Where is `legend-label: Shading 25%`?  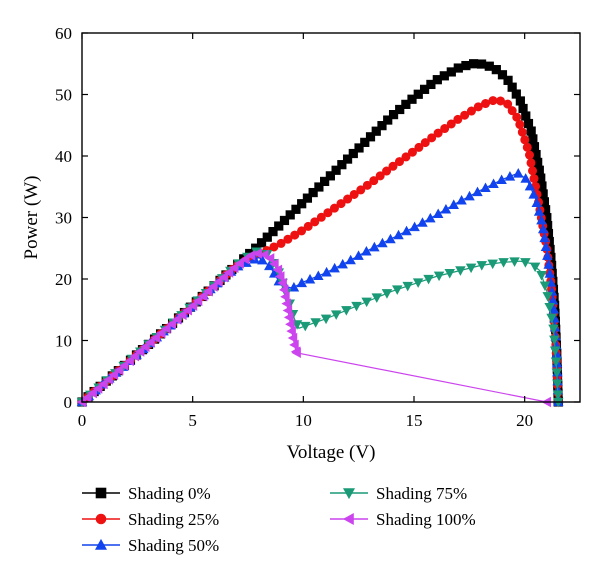 legend-label: Shading 25% is located at coordinates (173, 519).